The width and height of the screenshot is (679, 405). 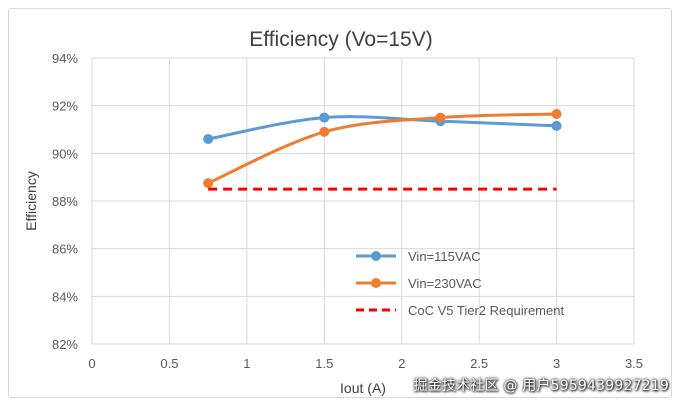 What do you see at coordinates (401, 363) in the screenshot?
I see `x-tick-label: 2` at bounding box center [401, 363].